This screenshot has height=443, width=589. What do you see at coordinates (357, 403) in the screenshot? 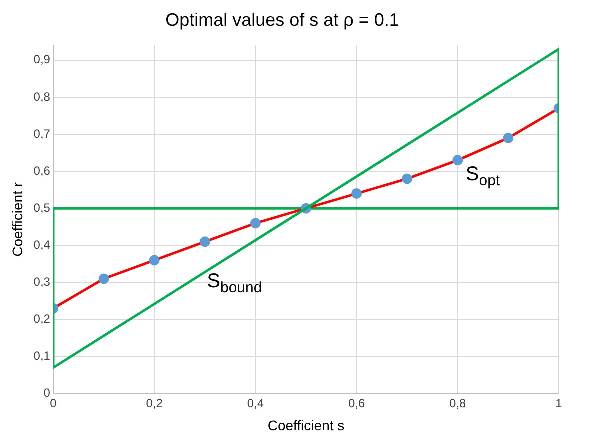
I see `x-tick-label: 0,6` at bounding box center [357, 403].